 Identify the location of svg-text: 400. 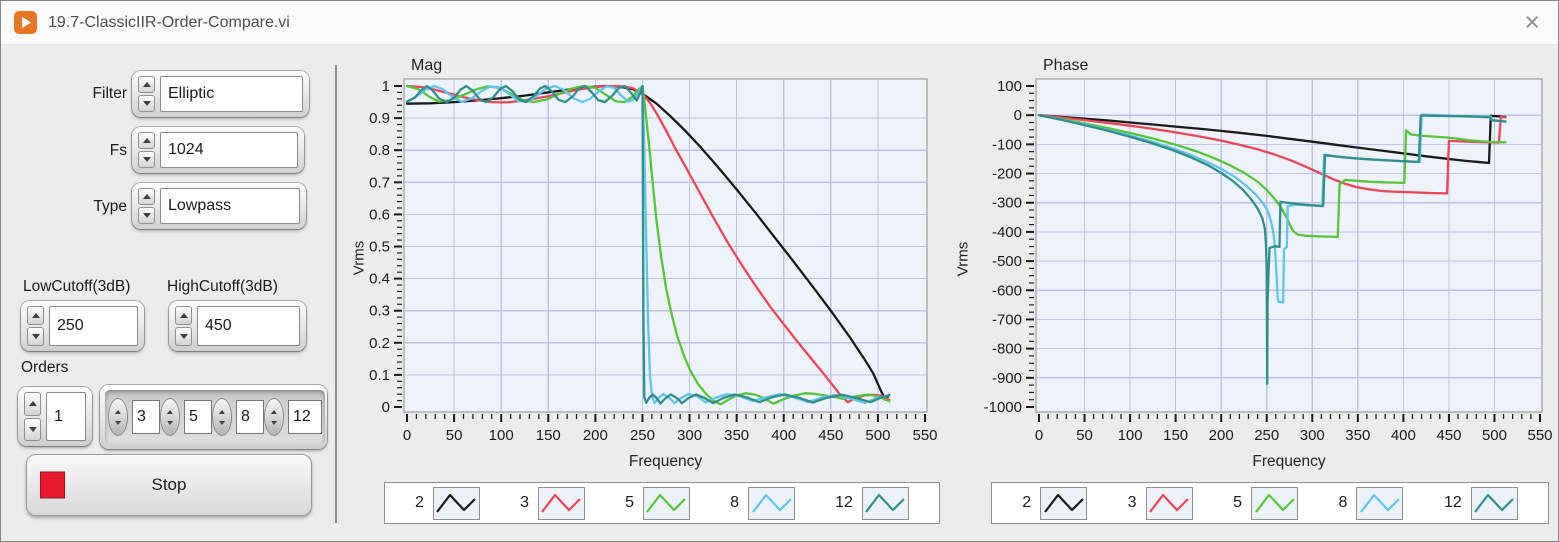
(783, 435).